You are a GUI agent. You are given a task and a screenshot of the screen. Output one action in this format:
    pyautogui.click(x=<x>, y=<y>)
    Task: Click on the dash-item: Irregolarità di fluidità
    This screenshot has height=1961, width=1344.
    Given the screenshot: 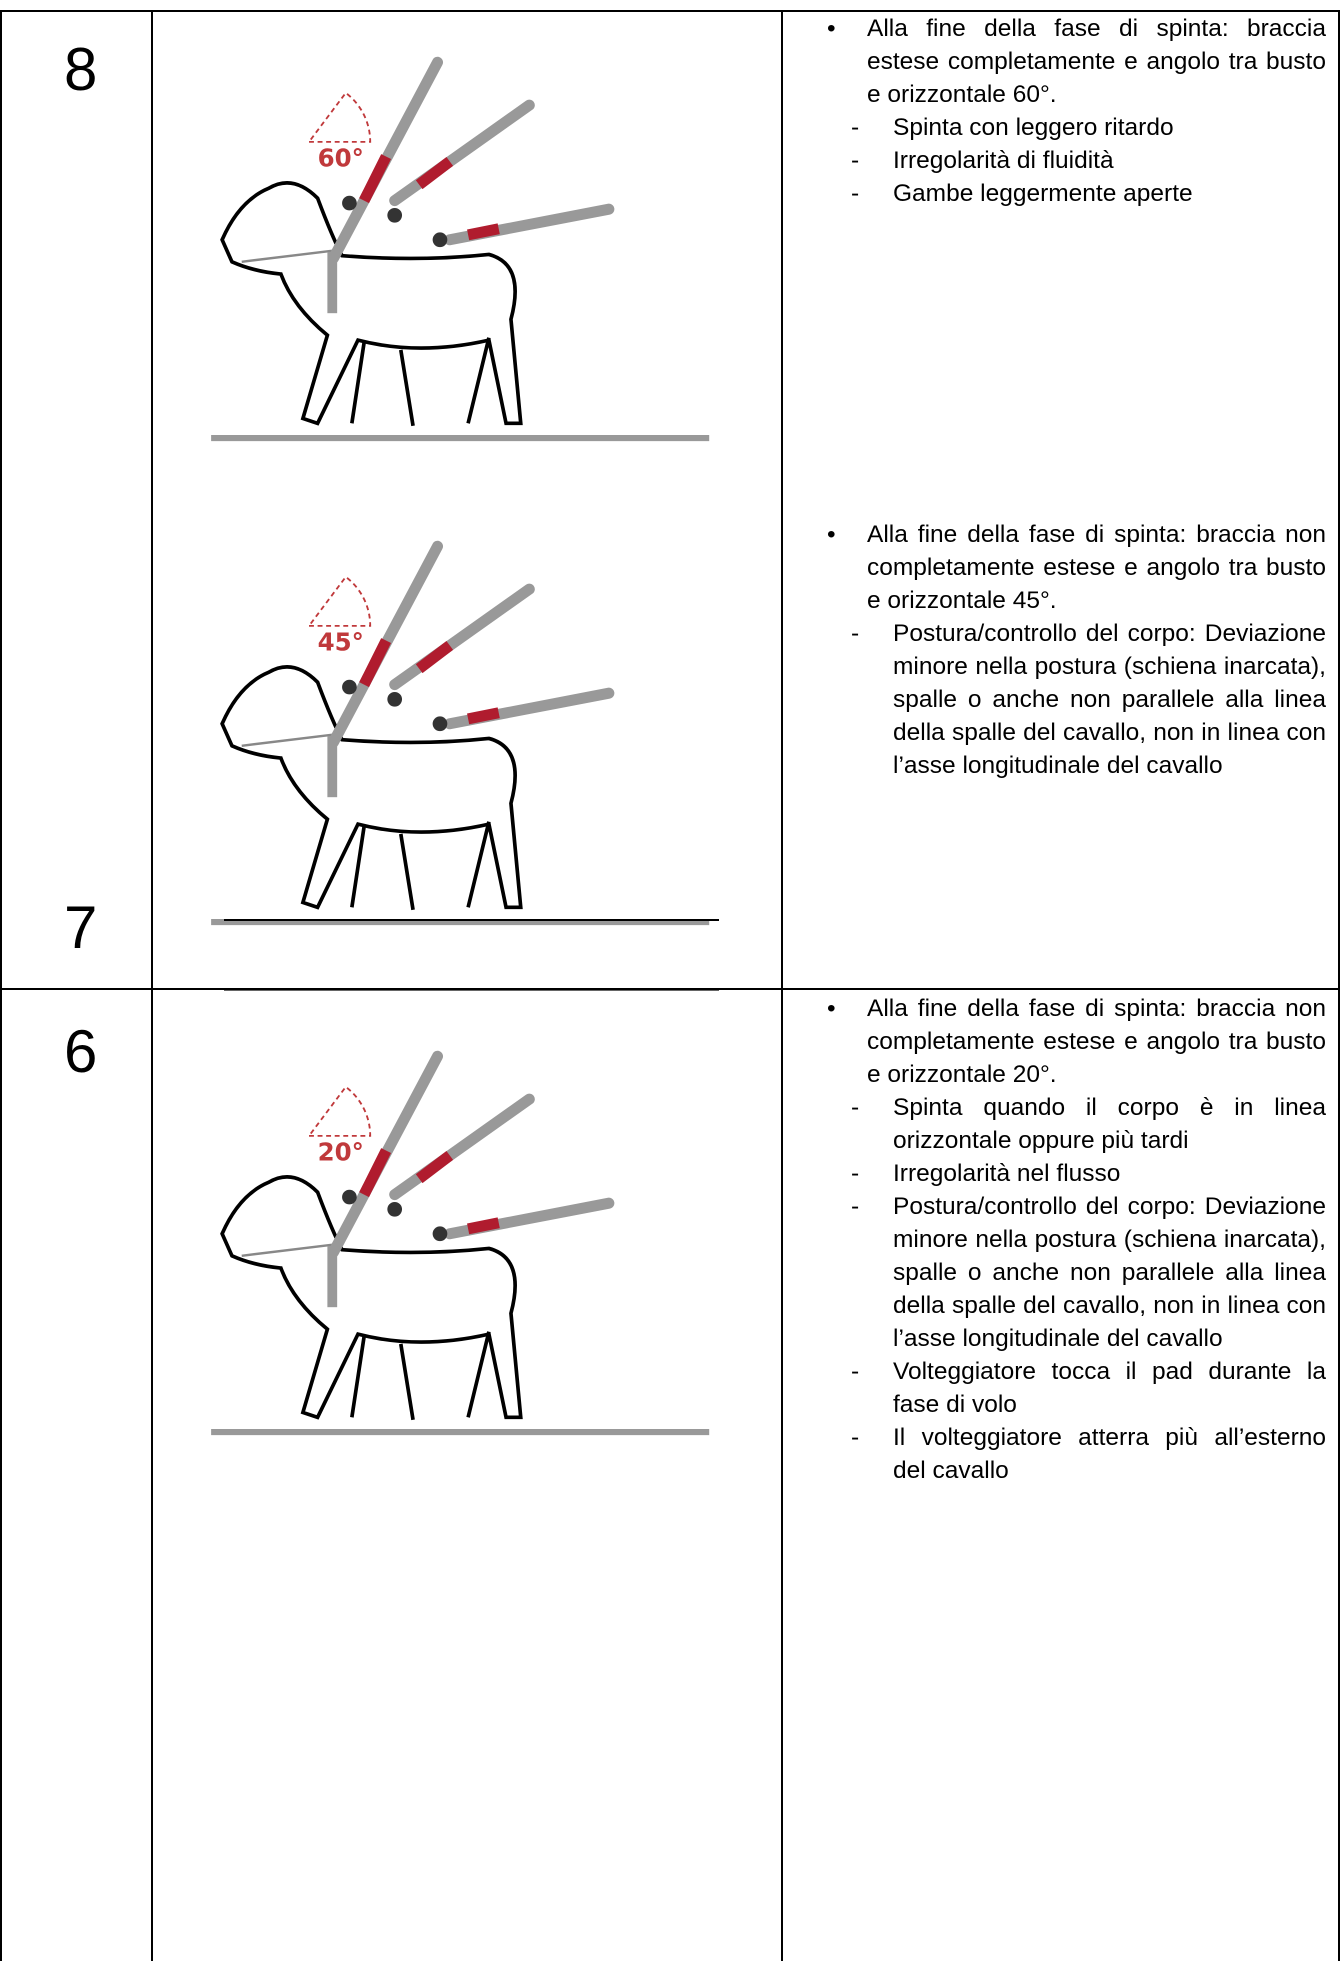 What is the action you would take?
    pyautogui.click(x=1076, y=160)
    